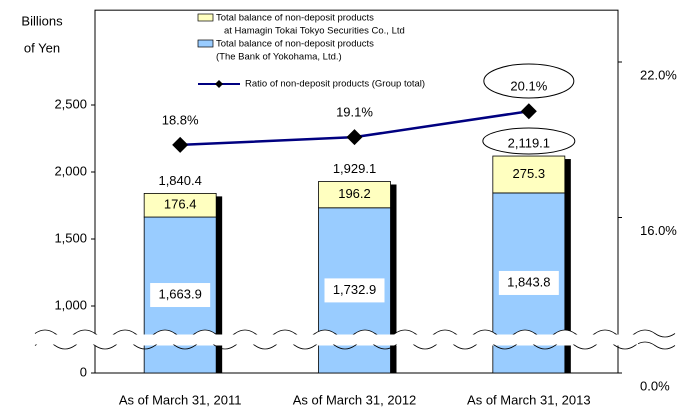 The image size is (677, 410). I want to click on data-label: 1,732.9, so click(354, 289).